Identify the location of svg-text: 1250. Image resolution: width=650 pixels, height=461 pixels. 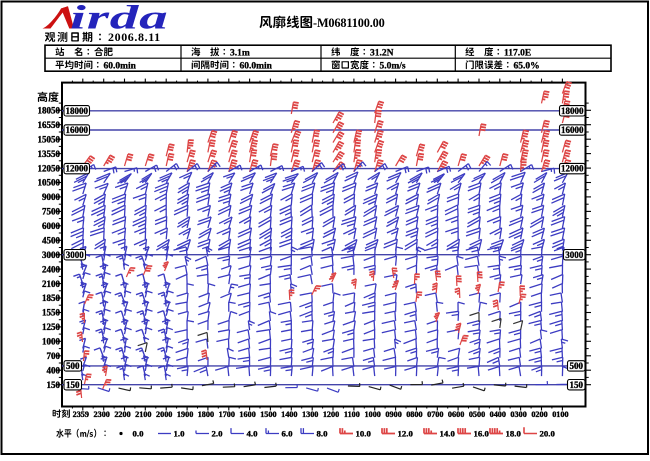
(51, 327).